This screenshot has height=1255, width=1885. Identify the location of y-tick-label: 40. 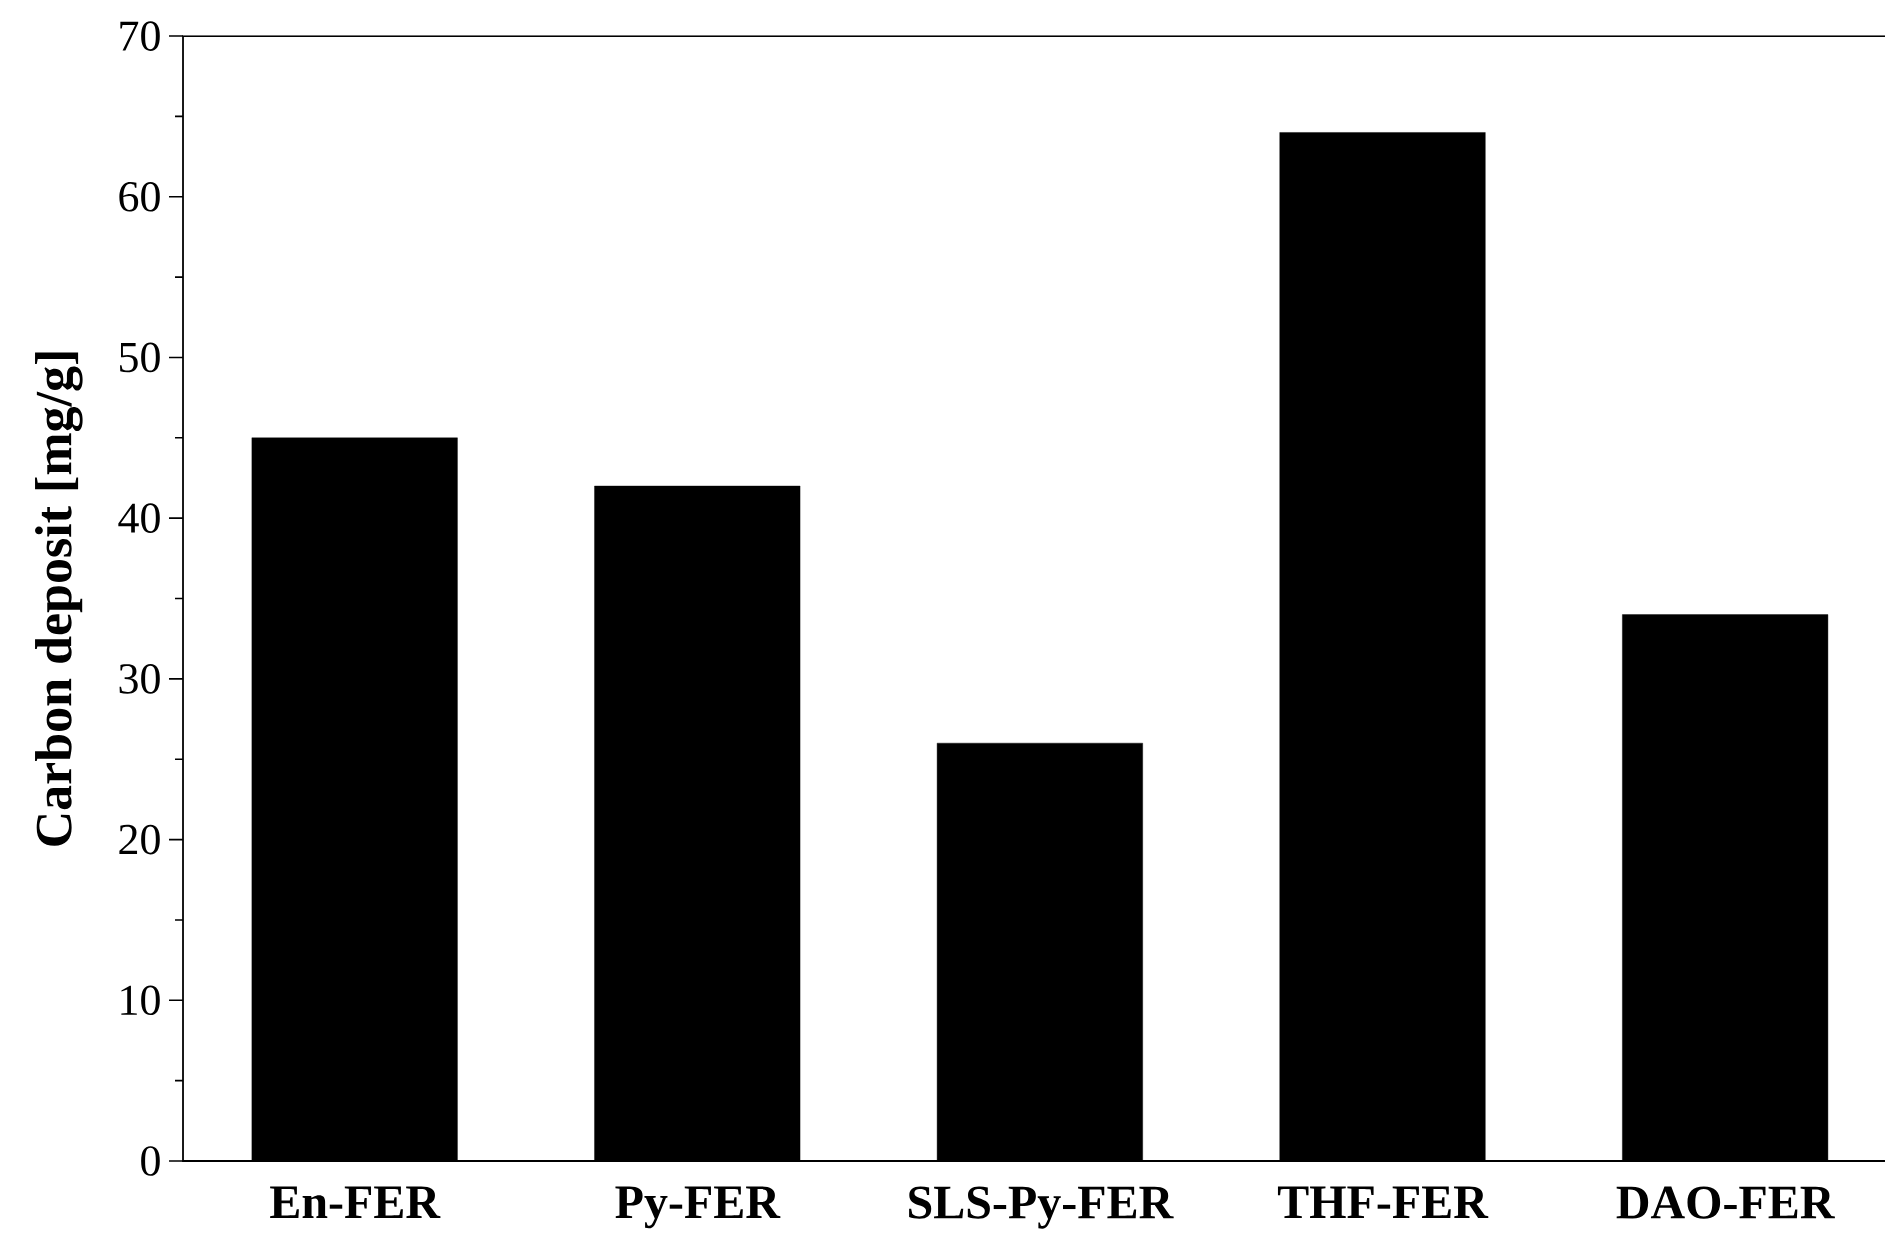
(139, 518).